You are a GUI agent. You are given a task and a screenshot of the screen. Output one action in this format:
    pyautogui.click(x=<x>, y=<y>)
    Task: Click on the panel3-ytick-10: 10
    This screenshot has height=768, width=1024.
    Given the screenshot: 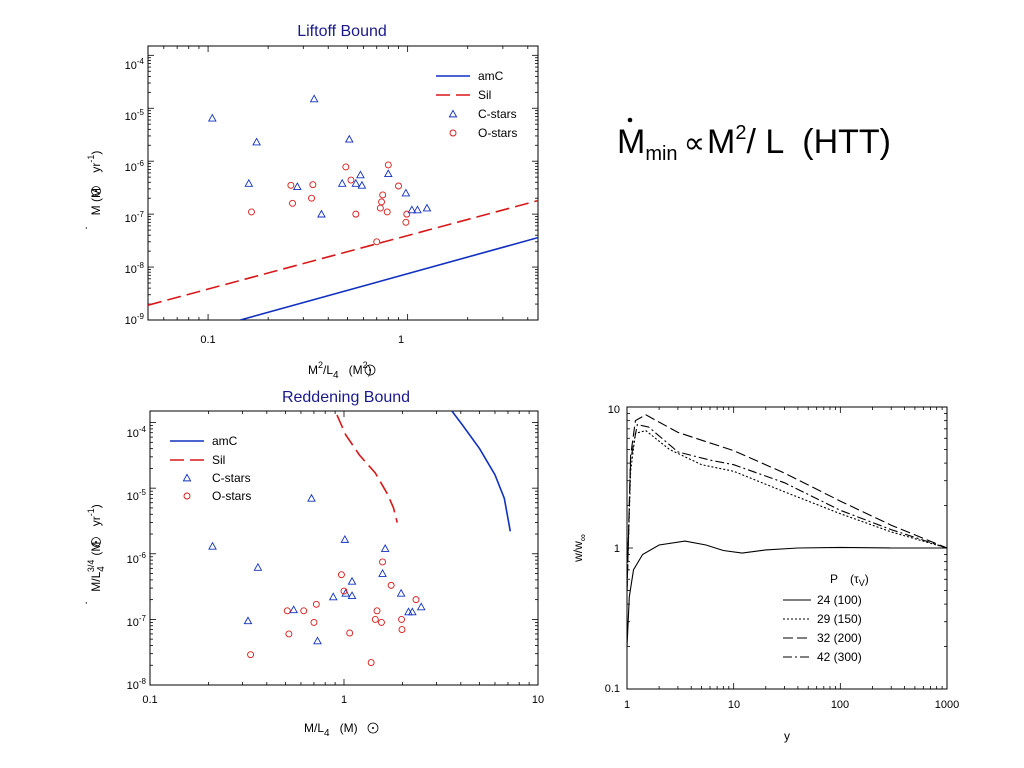 What is the action you would take?
    pyautogui.click(x=614, y=410)
    